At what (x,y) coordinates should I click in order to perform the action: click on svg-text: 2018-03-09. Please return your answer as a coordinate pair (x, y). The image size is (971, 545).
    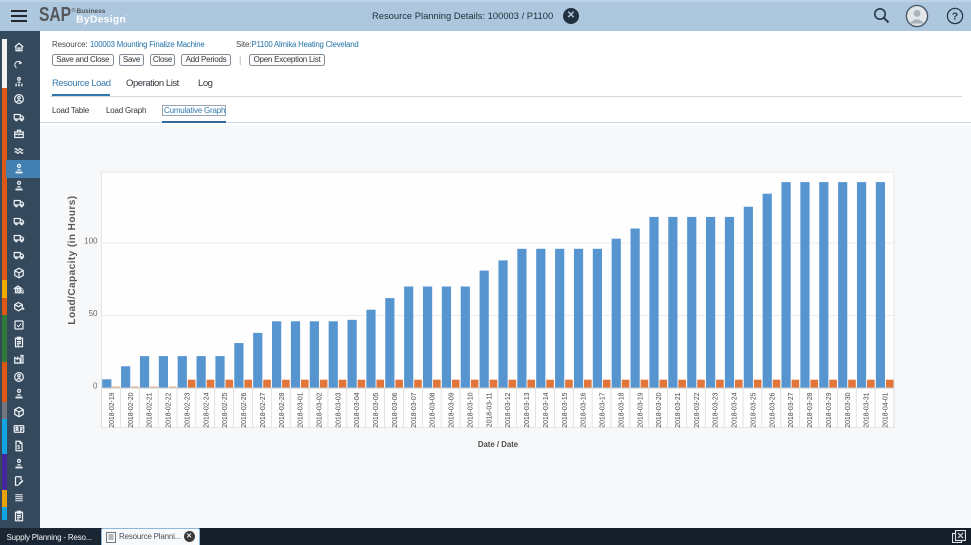
    Looking at the image, I should click on (452, 409).